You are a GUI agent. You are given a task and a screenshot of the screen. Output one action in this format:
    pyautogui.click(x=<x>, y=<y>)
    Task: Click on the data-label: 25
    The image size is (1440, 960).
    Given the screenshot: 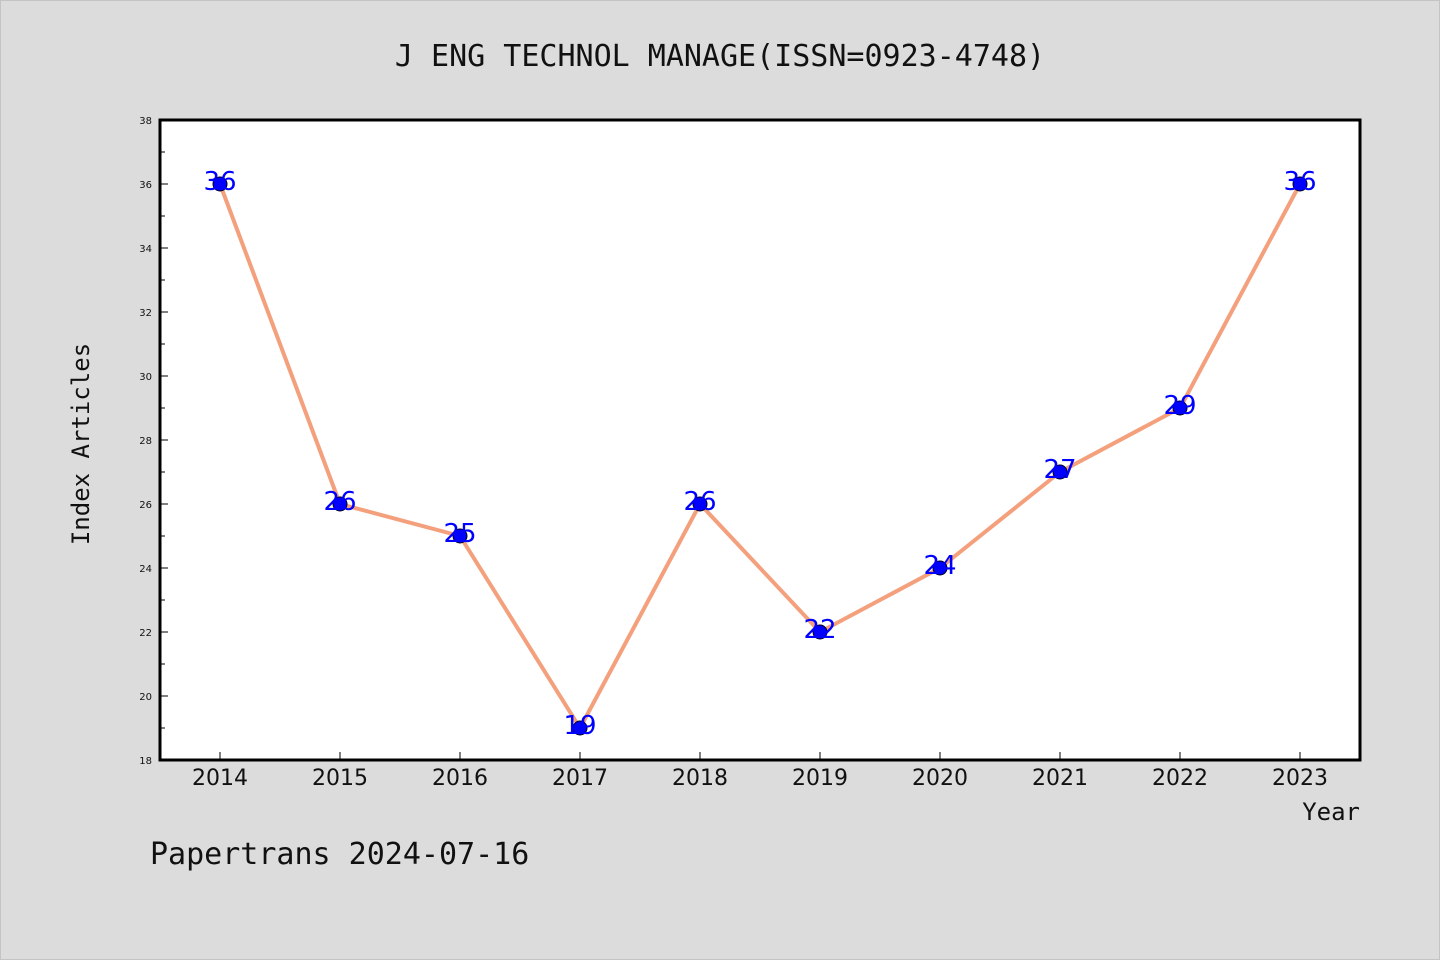 What is the action you would take?
    pyautogui.click(x=459, y=534)
    